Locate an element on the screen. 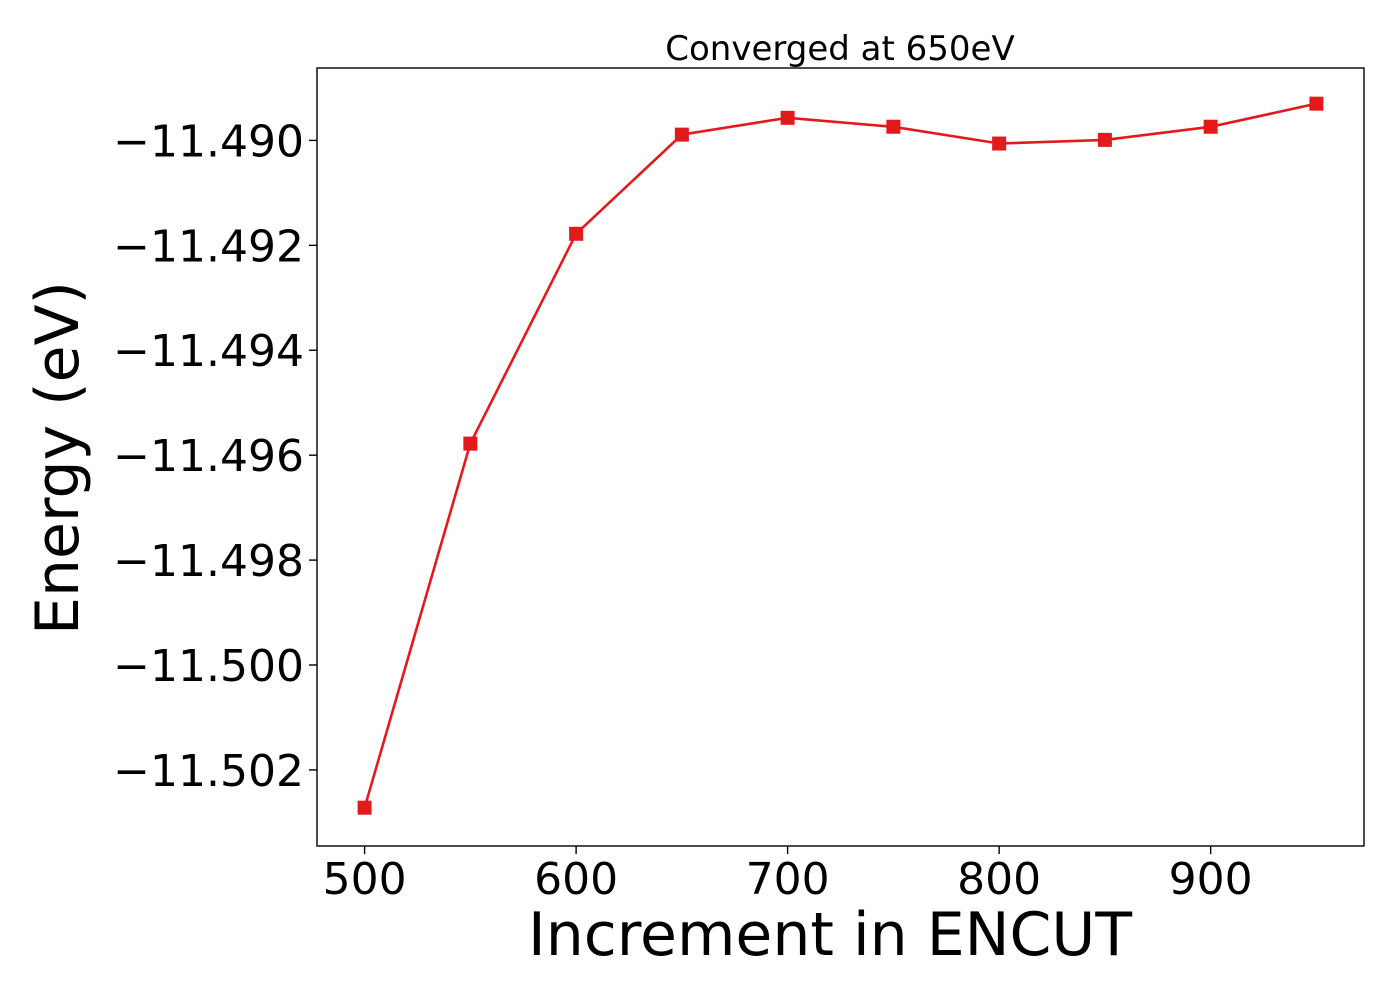  y-tick-label: −11.498 is located at coordinates (208, 561).